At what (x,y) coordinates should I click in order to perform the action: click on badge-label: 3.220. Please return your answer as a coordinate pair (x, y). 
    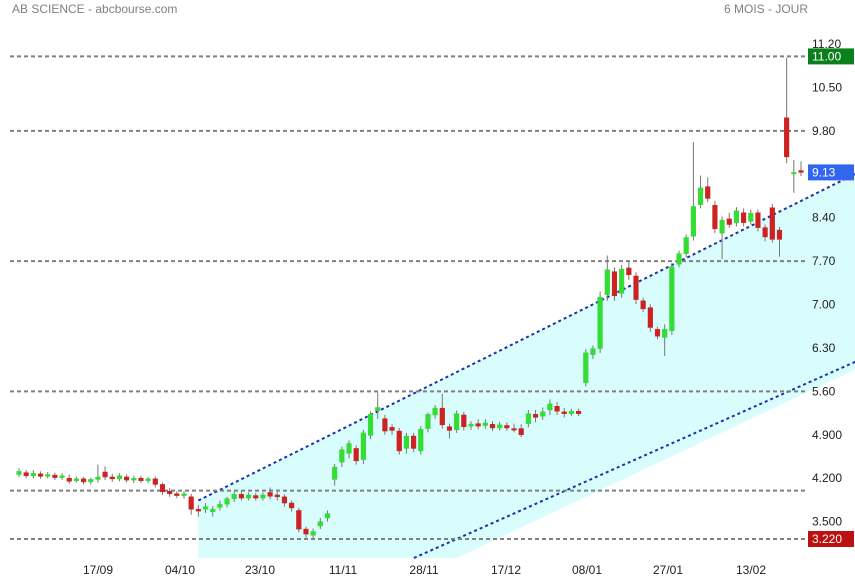
    Looking at the image, I should click on (827, 539).